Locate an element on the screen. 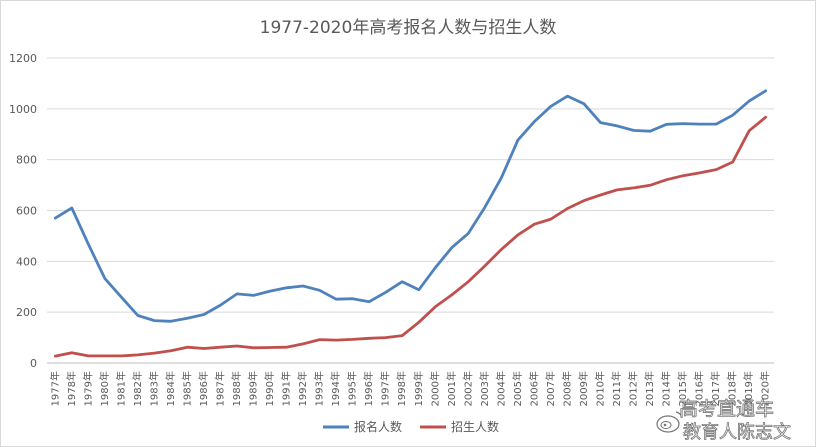  x-tick-label: 1988年 is located at coordinates (236, 388).